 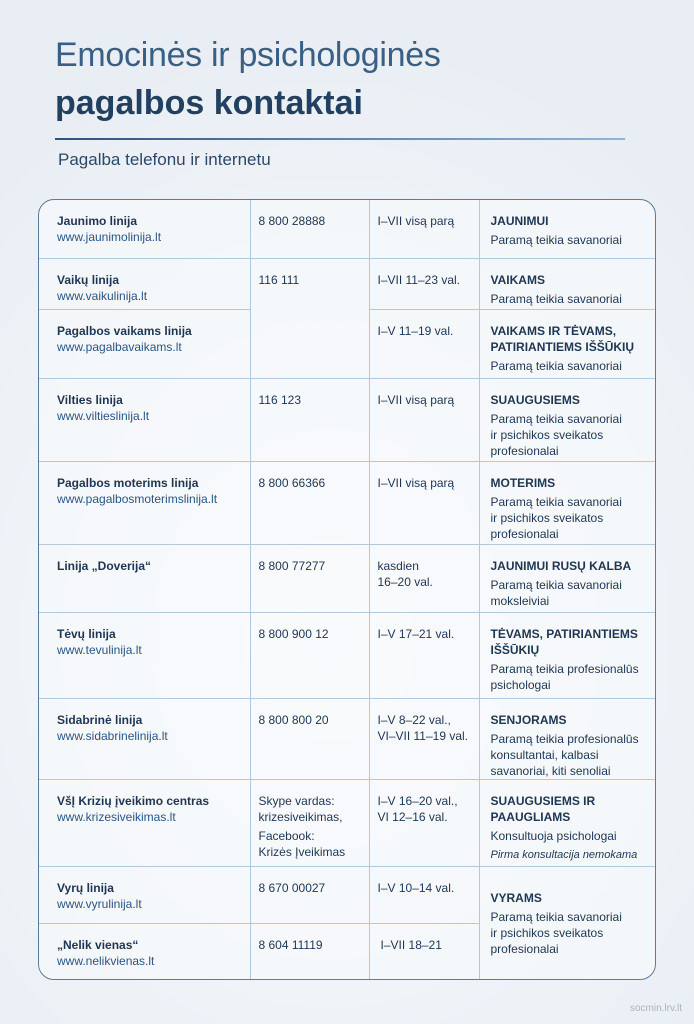 What do you see at coordinates (106, 960) in the screenshot?
I see `website-link: www.nelikvienas.lt` at bounding box center [106, 960].